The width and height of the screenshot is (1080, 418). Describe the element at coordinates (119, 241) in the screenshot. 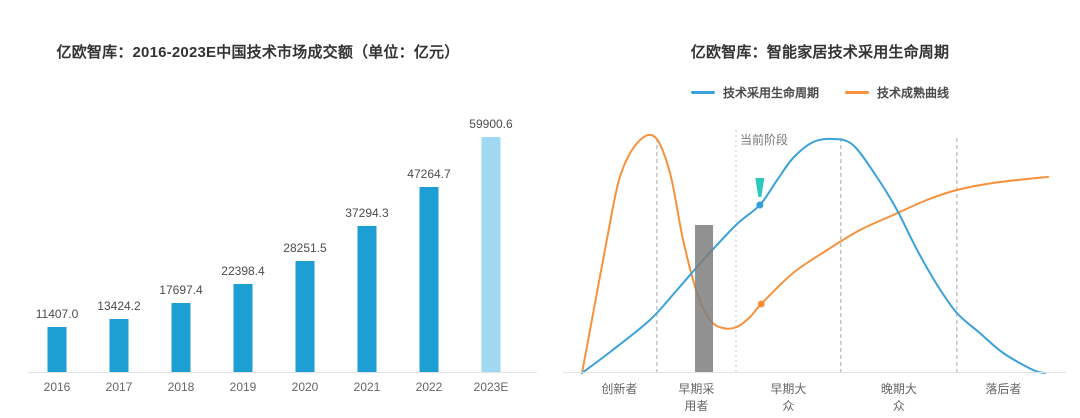

I see `bar-column-2017: 13424.2` at that location.